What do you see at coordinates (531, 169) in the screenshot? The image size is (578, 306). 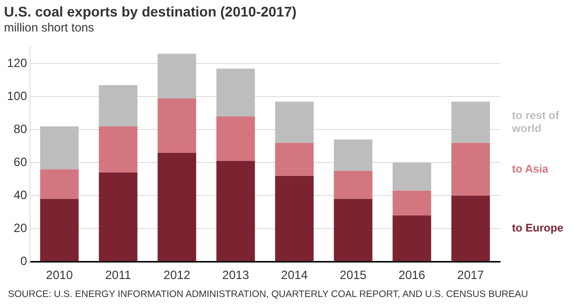 I see `text: to Asia` at bounding box center [531, 169].